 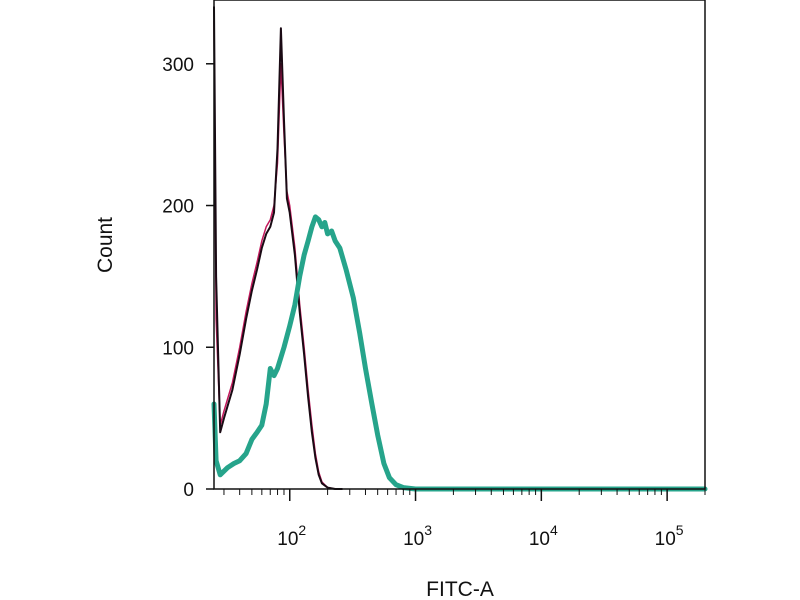 What do you see at coordinates (178, 207) in the screenshot?
I see `y-tick-label: 200` at bounding box center [178, 207].